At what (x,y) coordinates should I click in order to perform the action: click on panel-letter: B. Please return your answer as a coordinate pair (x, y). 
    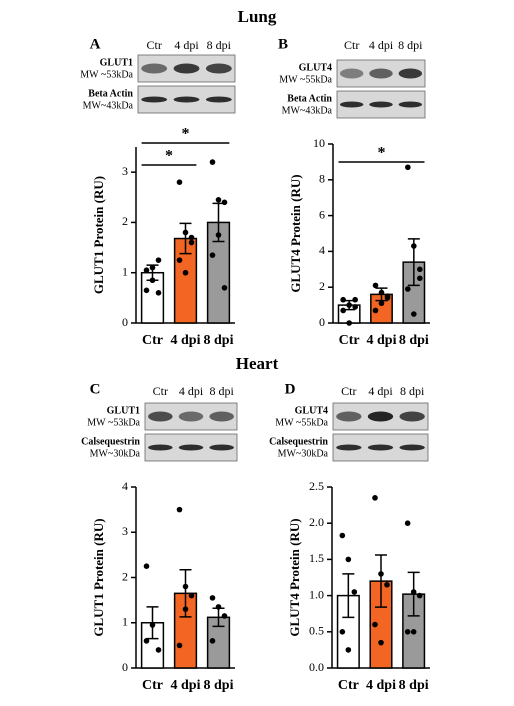
    Looking at the image, I should click on (283, 44).